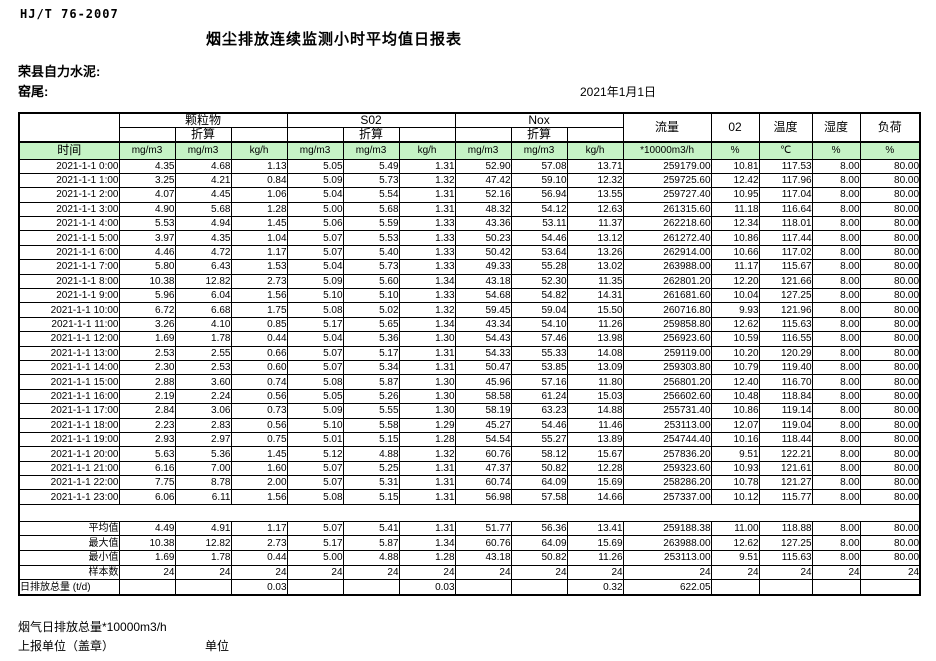 The width and height of the screenshot is (936, 661). What do you see at coordinates (735, 382) in the screenshot?
I see `table-cell: 12.40` at bounding box center [735, 382].